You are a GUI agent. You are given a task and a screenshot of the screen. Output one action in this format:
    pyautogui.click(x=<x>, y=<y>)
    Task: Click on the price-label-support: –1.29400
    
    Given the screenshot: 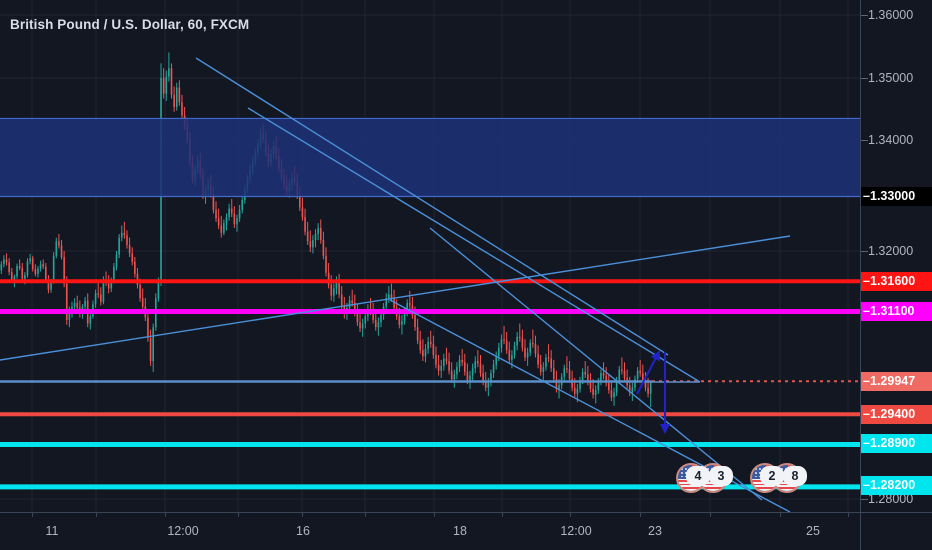 What is the action you would take?
    pyautogui.click(x=896, y=414)
    